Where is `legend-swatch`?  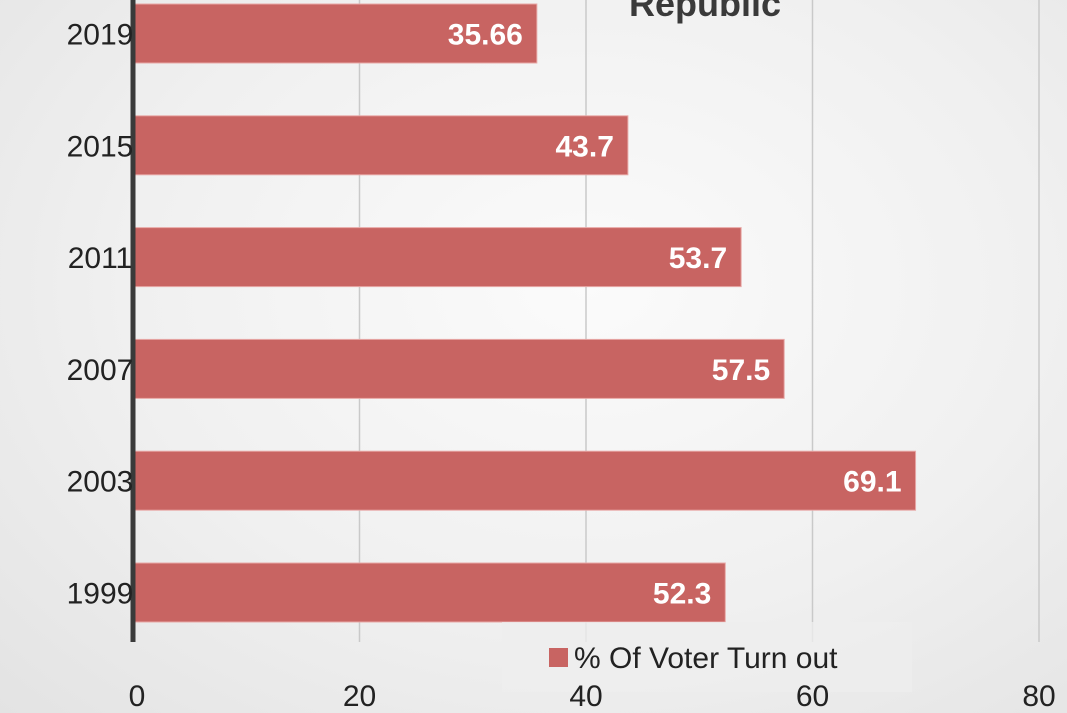 legend-swatch is located at coordinates (558, 657).